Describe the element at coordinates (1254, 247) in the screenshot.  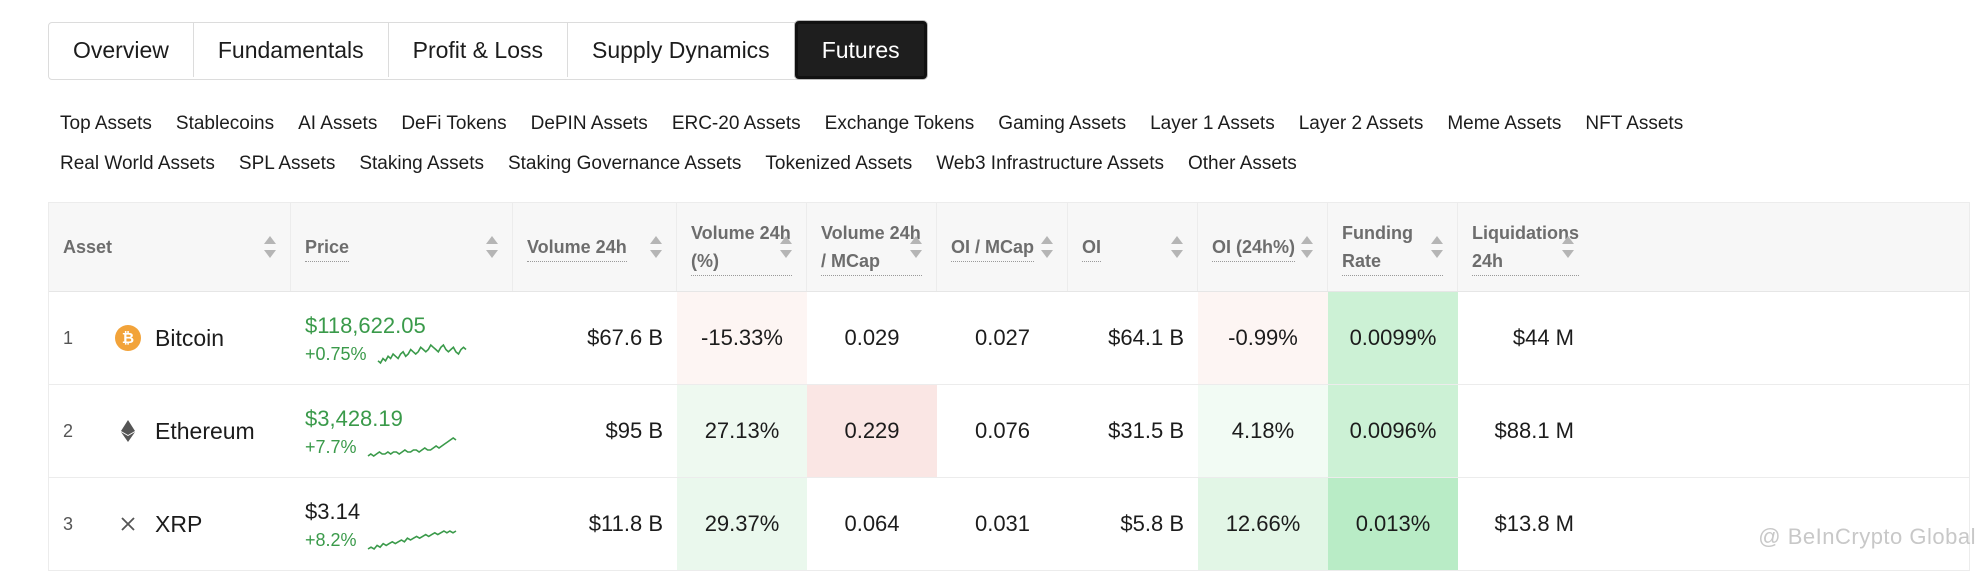
I see `column-header-label: OI (24h%)` at that location.